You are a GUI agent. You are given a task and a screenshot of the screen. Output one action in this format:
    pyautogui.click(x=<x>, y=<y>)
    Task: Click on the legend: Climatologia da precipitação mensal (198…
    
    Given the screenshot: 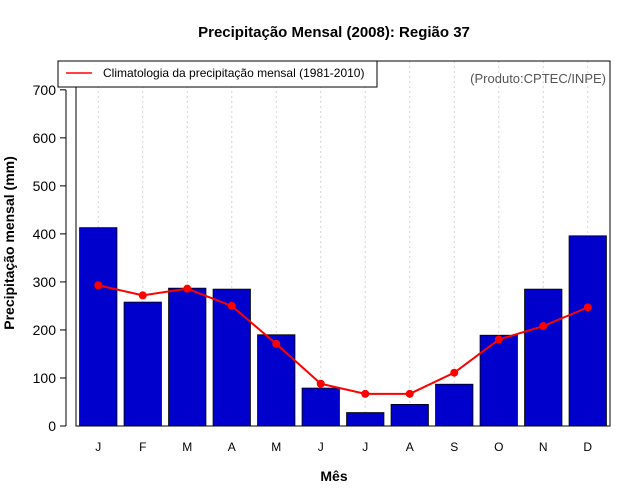 What is the action you would take?
    pyautogui.click(x=217, y=74)
    